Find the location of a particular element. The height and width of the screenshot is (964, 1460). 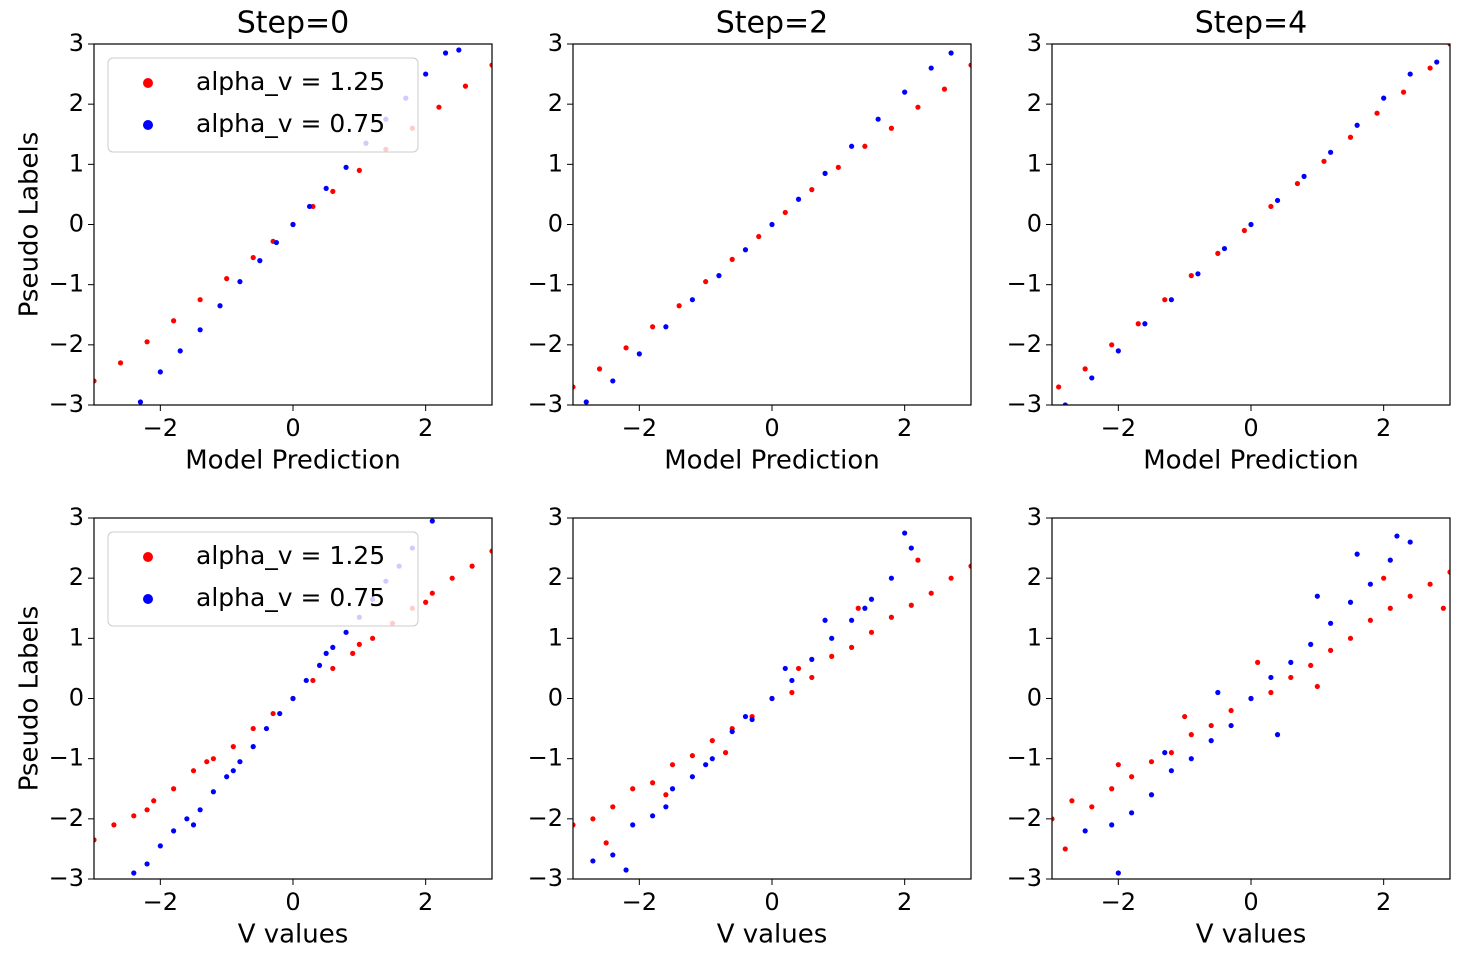

y-tick-label: 3 is located at coordinates (76, 517).